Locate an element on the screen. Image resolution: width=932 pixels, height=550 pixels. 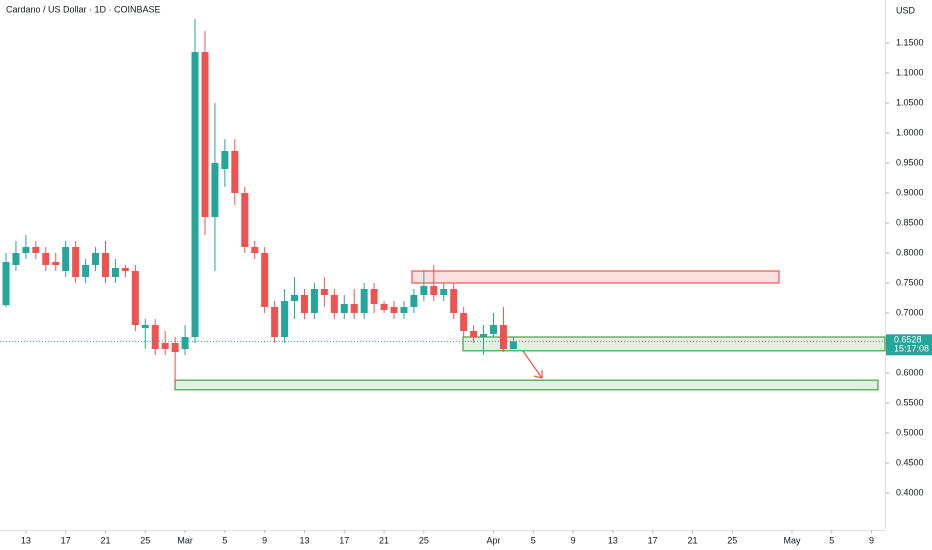
last-price-label: 0.6528 is located at coordinates (908, 340).